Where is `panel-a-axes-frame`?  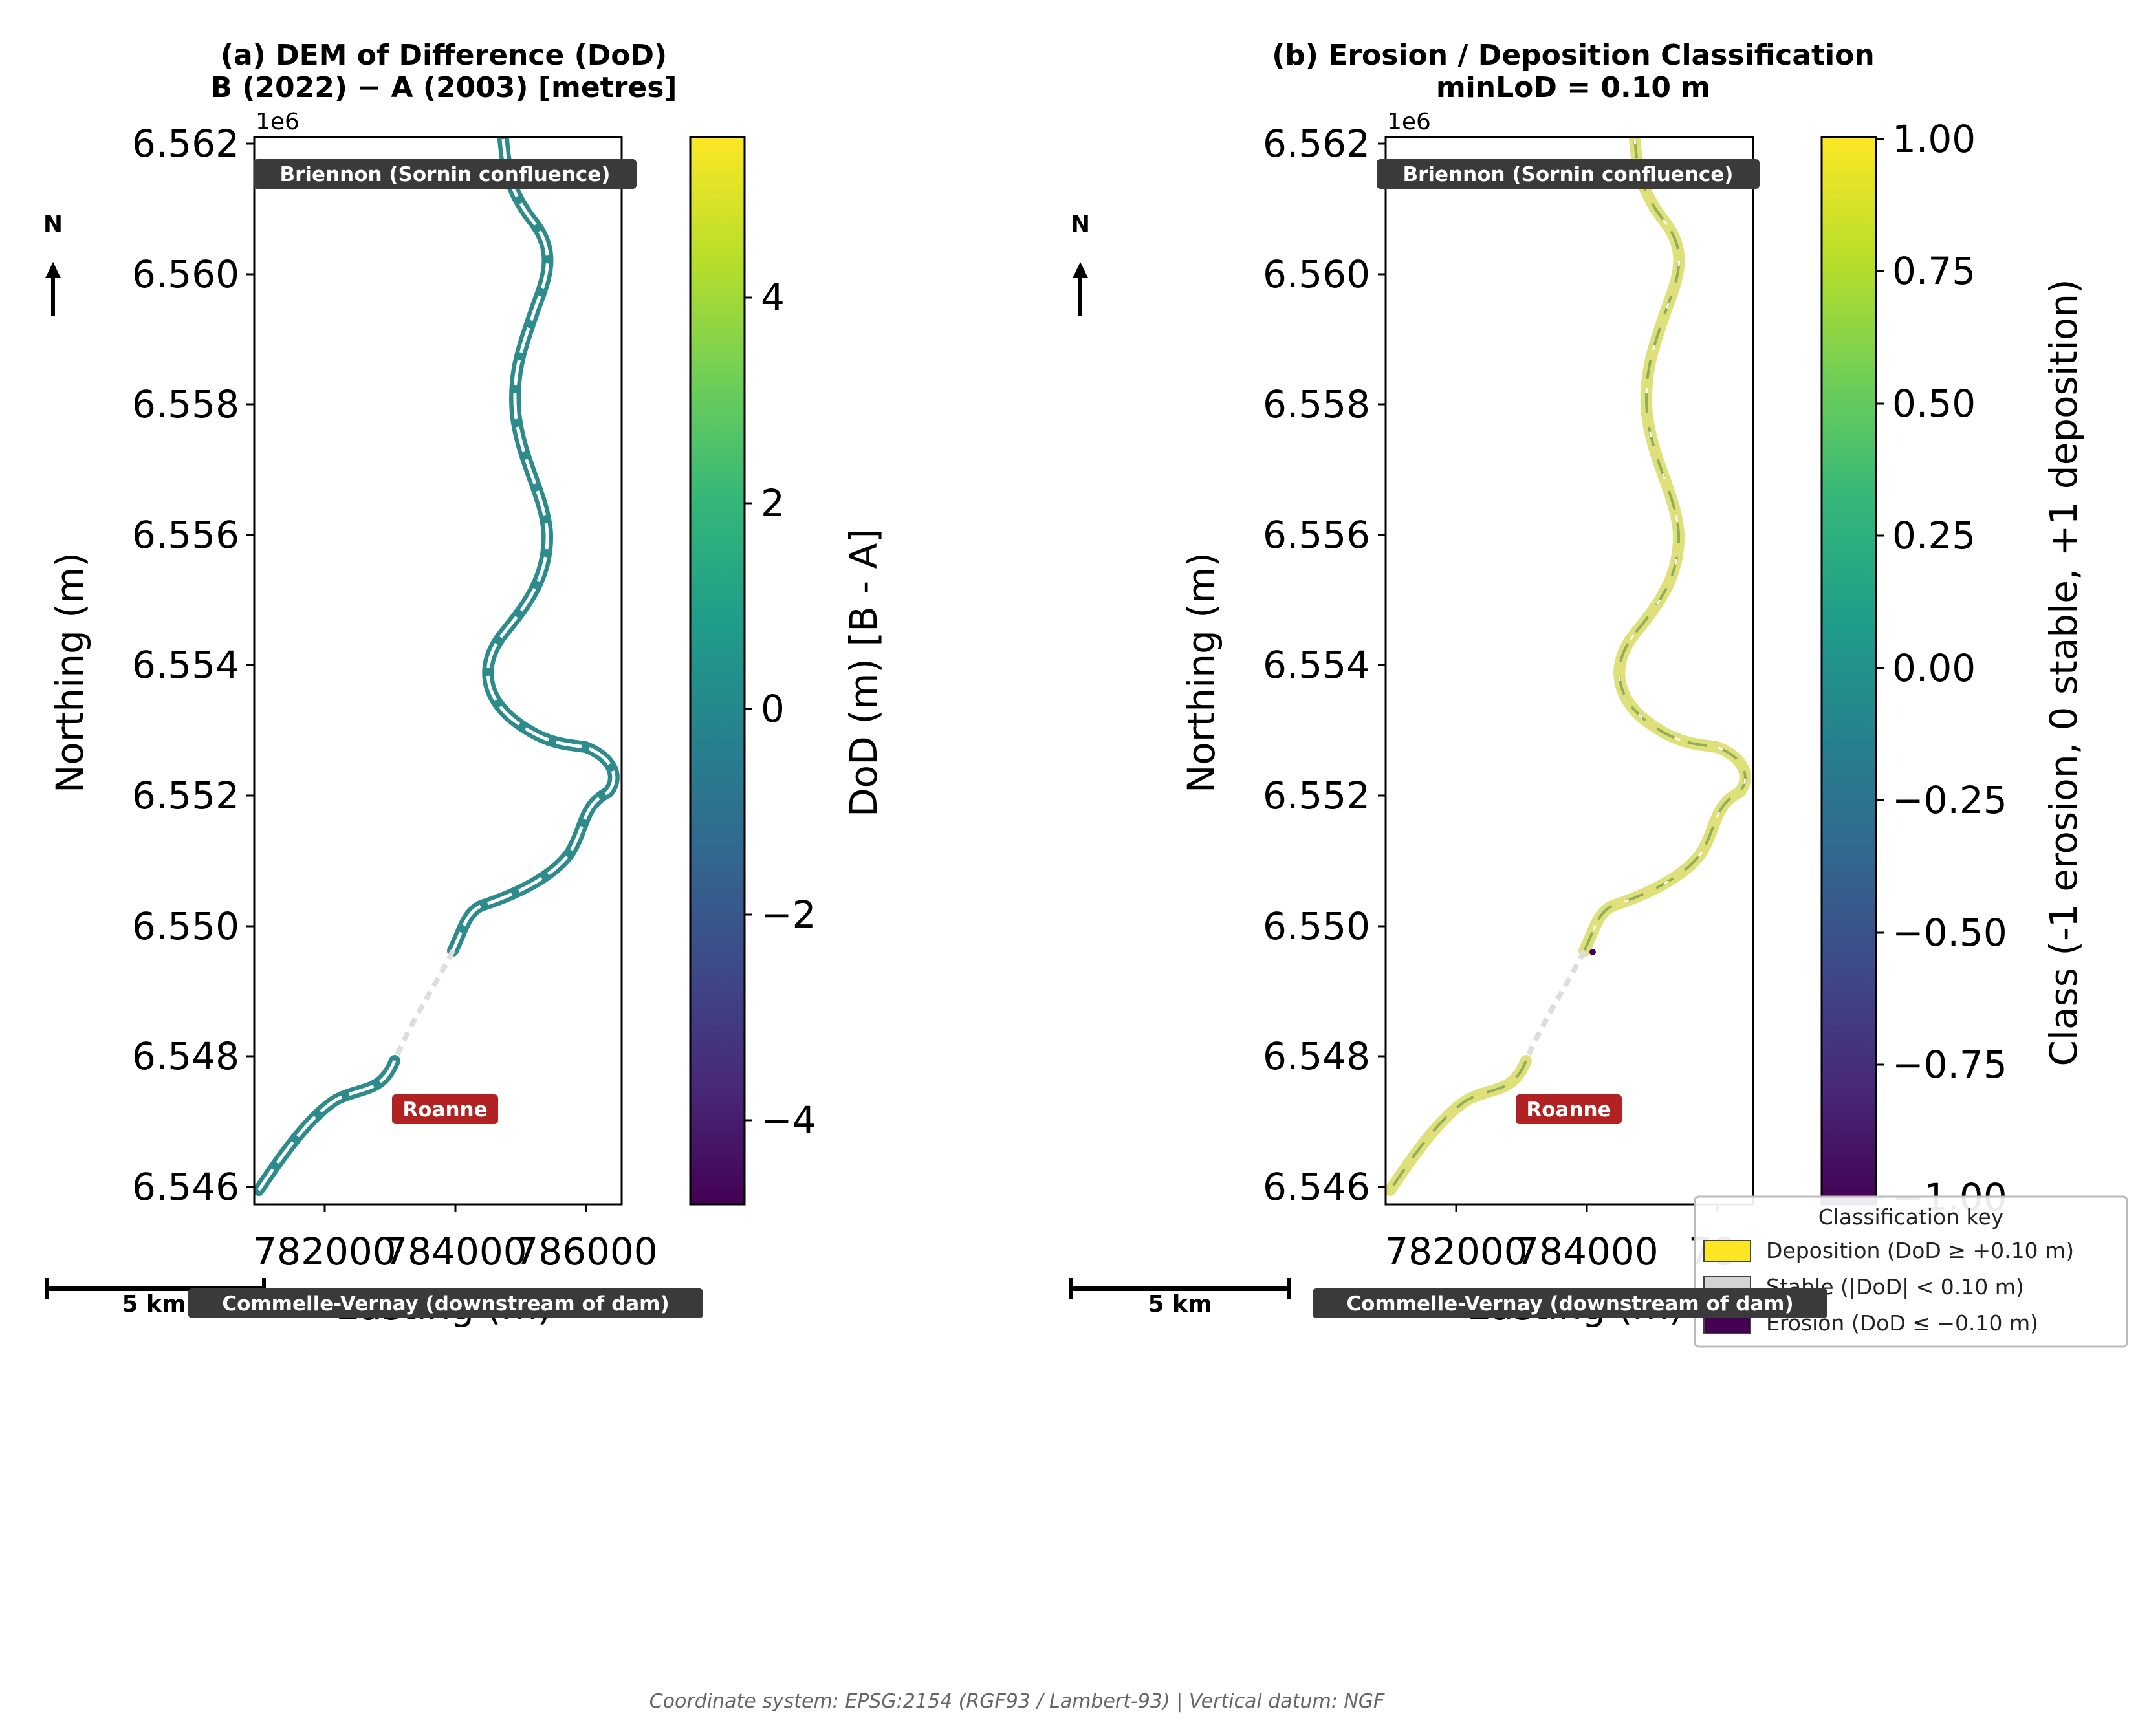
panel-a-axes-frame is located at coordinates (438, 671).